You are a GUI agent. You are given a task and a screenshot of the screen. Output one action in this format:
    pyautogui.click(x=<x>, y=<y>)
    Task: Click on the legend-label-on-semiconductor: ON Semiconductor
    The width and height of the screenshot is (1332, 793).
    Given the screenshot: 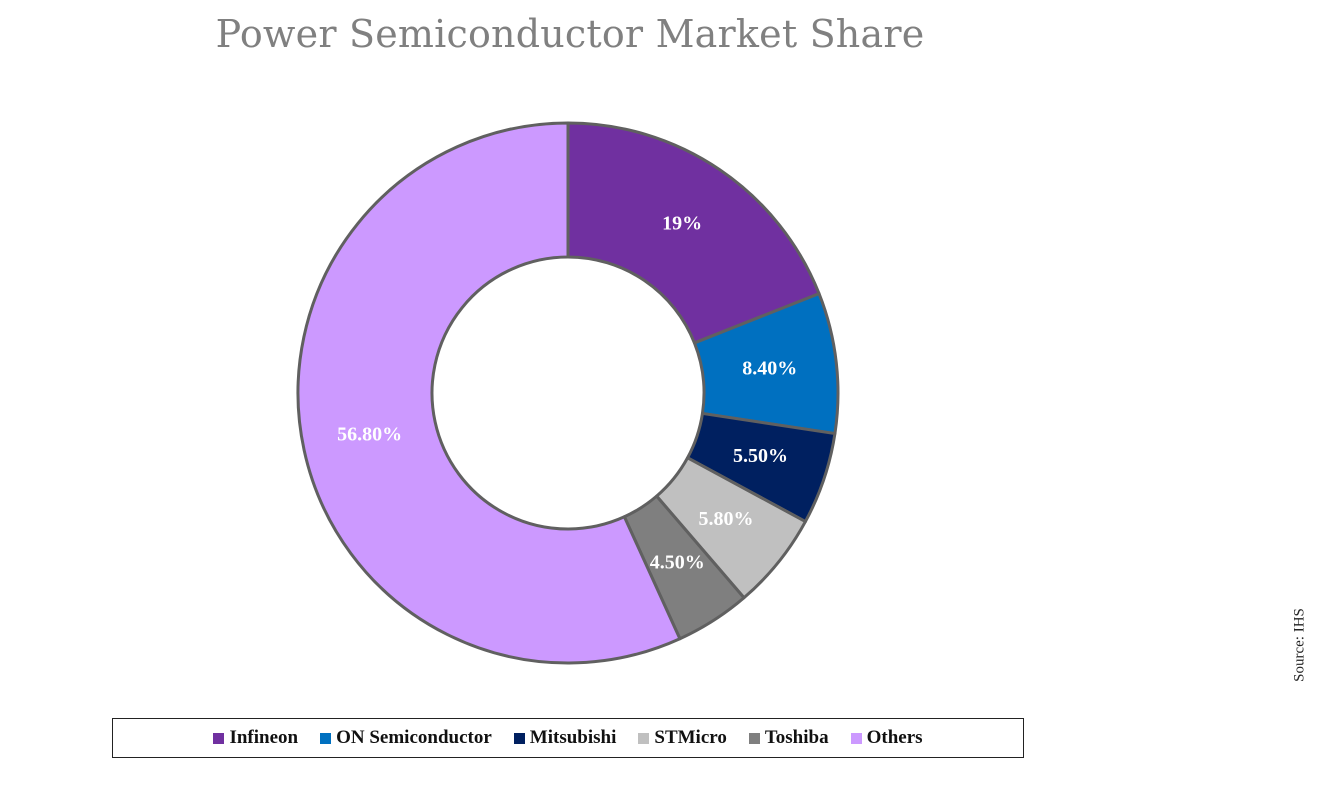 What is the action you would take?
    pyautogui.click(x=414, y=737)
    